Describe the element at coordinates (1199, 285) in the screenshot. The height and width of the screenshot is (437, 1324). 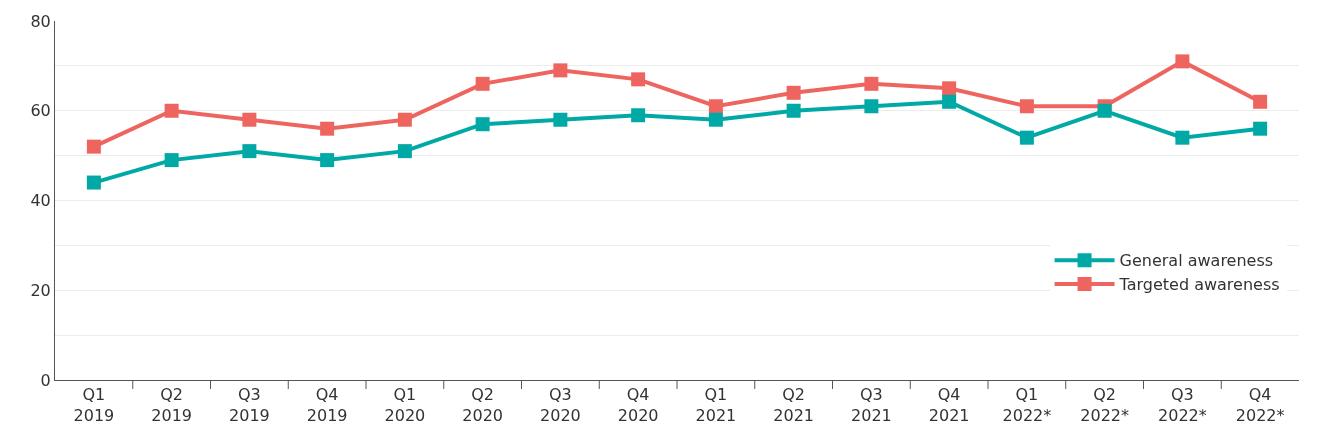
I see `legend-label: Targeted awareness` at that location.